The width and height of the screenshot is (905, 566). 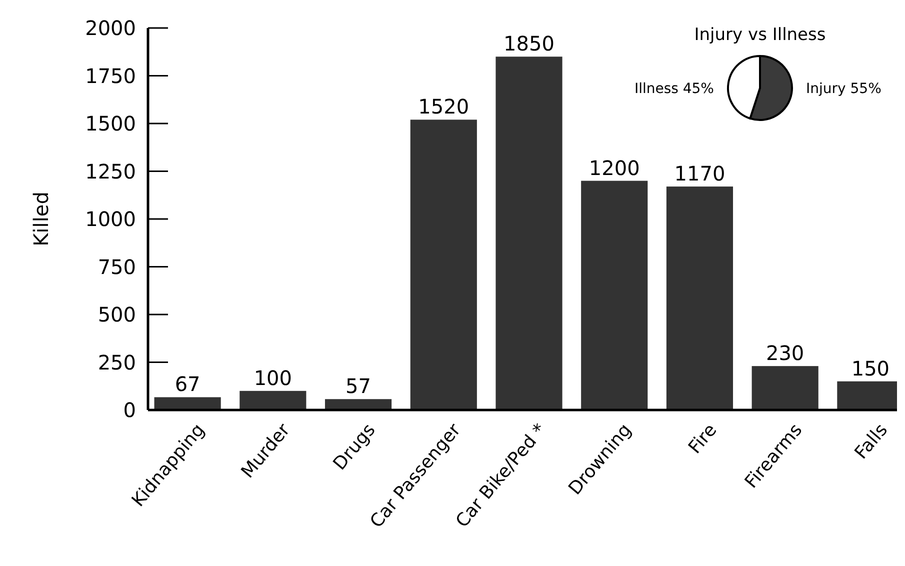 I want to click on y-tick-label: 750, so click(x=117, y=266).